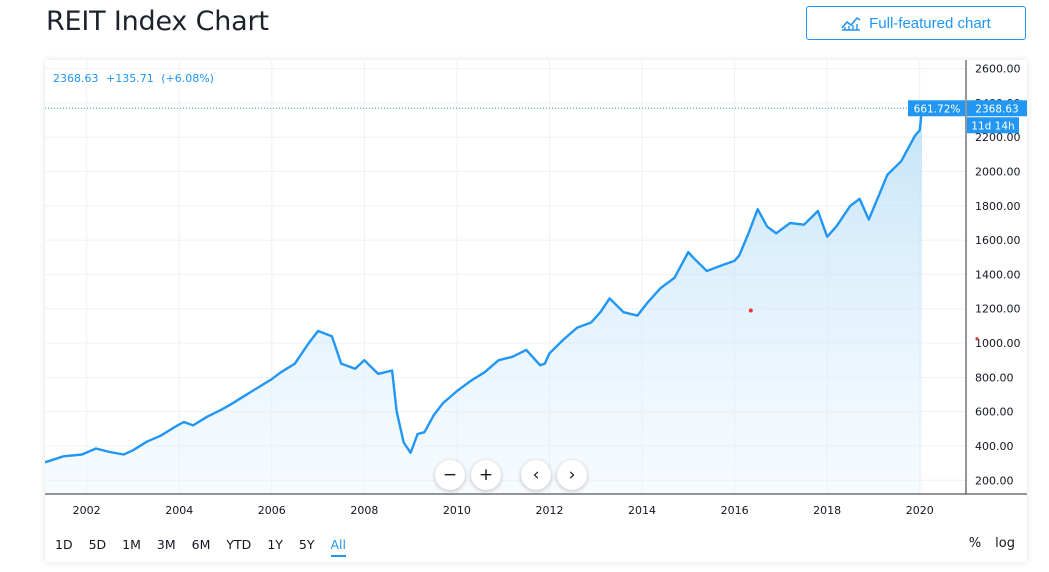 This screenshot has height=572, width=1049. I want to click on y-tick-label: 2200.00, so click(998, 137).